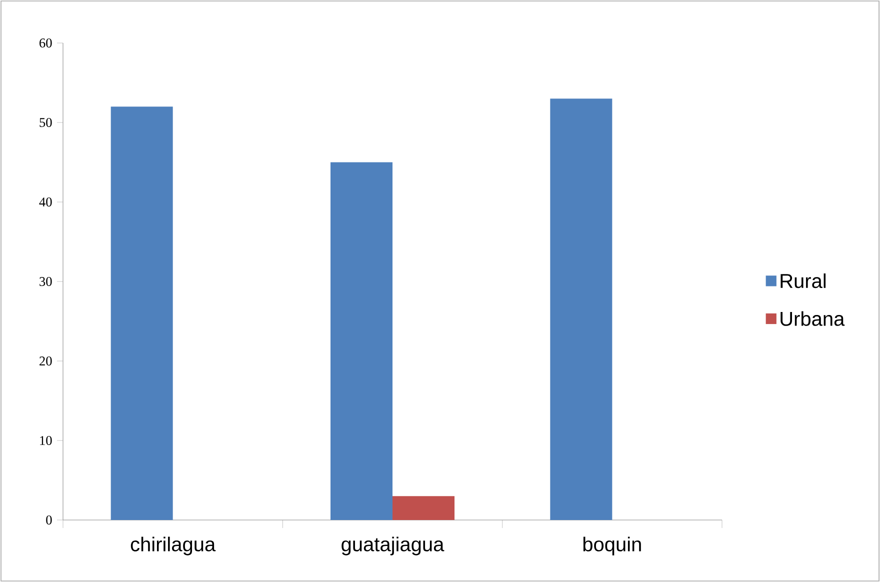 This screenshot has height=582, width=880. I want to click on x-tick-label: chirilagua, so click(173, 546).